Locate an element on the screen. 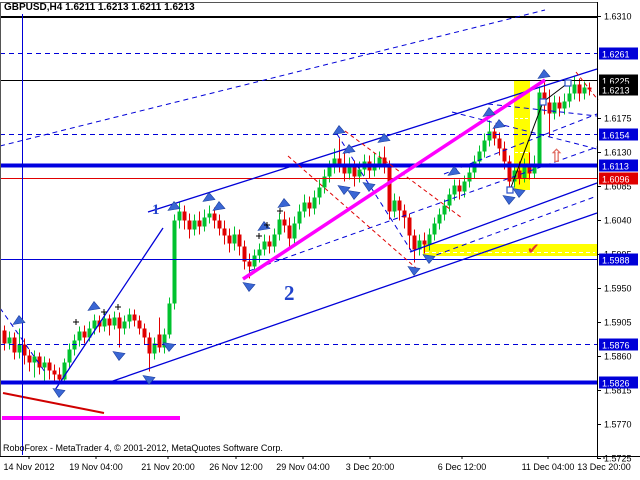  up-arrow-icon: ⇧ is located at coordinates (556, 156).